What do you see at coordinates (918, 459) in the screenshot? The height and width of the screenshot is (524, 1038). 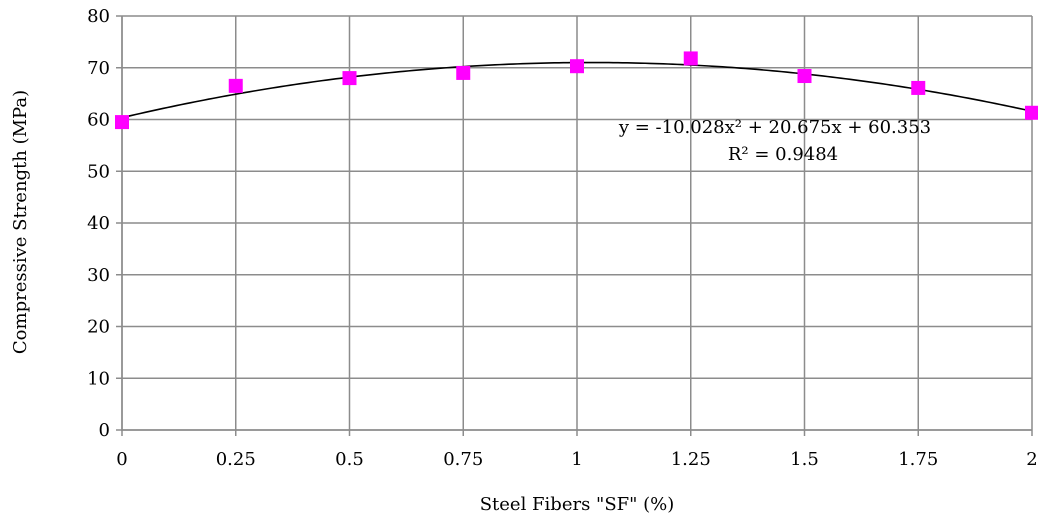 I see `x-tick-label: 1.75` at bounding box center [918, 459].